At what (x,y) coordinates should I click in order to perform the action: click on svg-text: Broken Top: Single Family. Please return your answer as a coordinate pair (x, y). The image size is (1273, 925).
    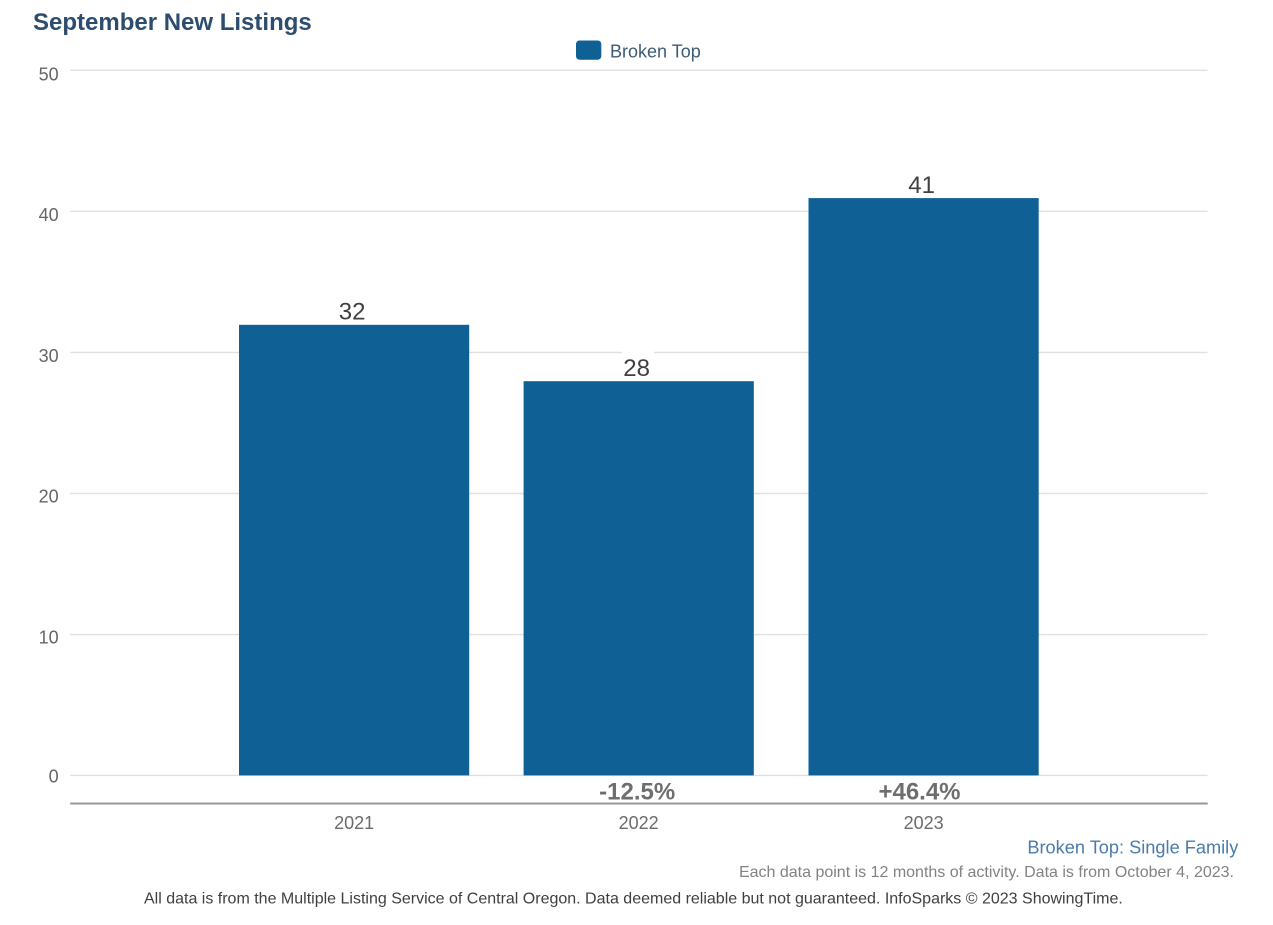
    Looking at the image, I should click on (1133, 848).